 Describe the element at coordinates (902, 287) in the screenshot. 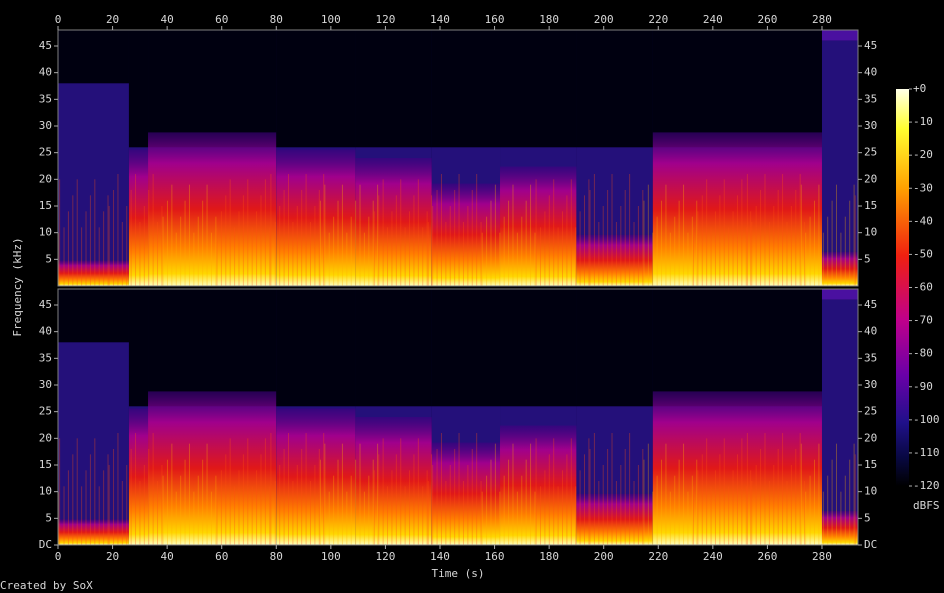

I see `colorbar` at that location.